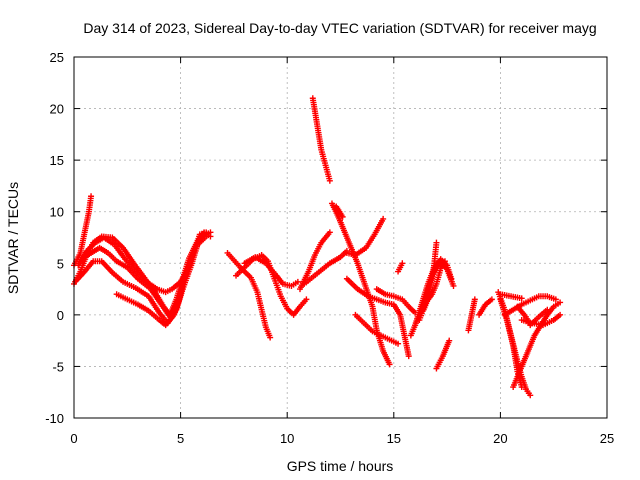  I want to click on y-axis-title: SDTVAR / TECUs, so click(13, 238).